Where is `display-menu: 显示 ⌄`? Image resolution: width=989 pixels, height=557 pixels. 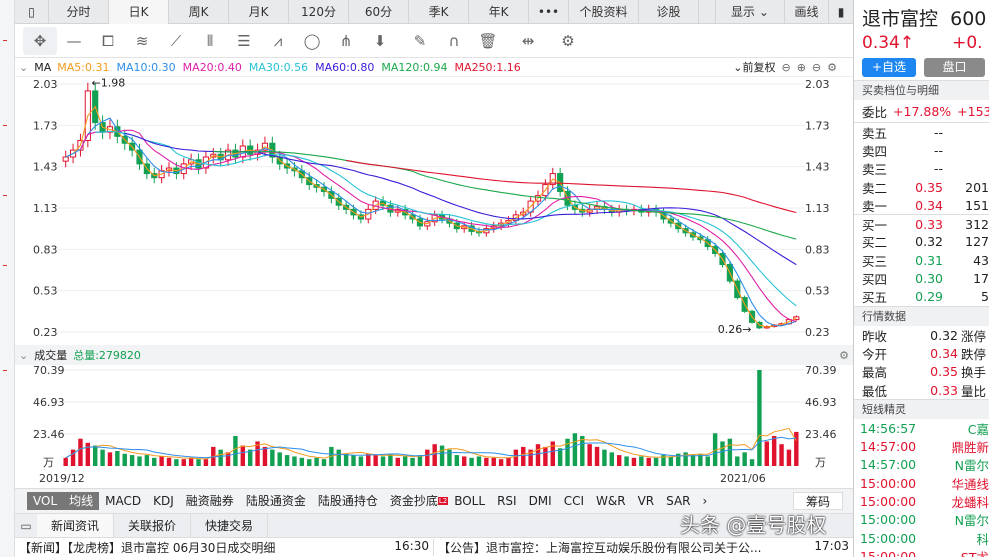
display-menu: 显示 ⌄ is located at coordinates (750, 12).